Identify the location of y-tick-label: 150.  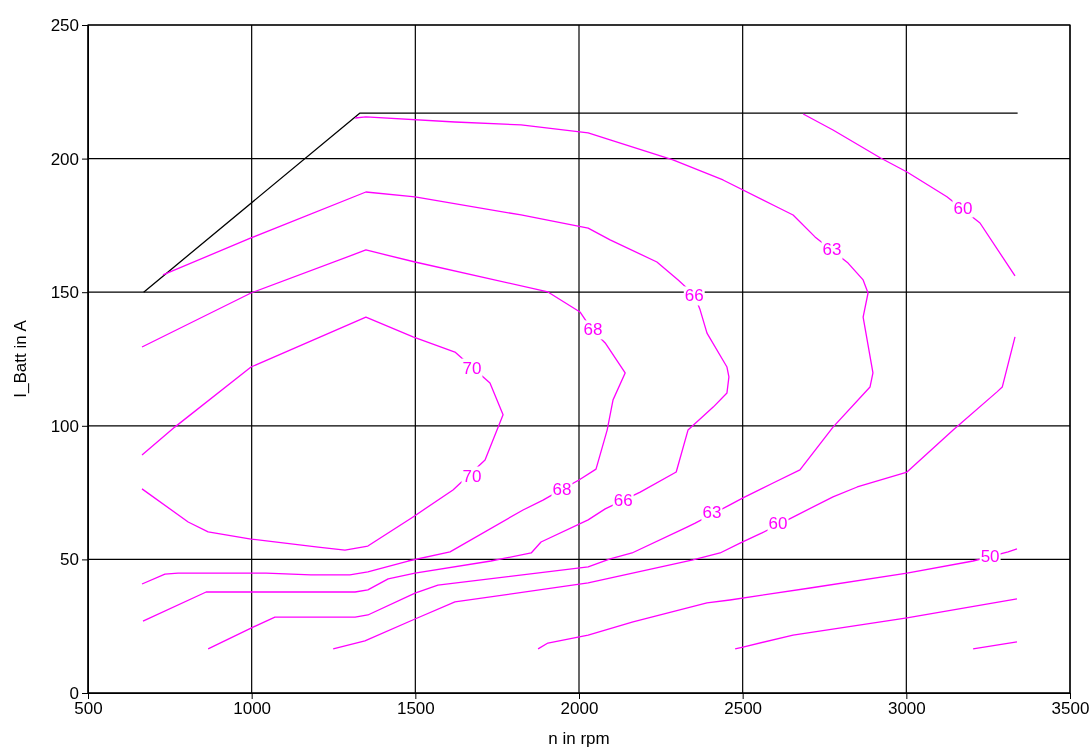
(64, 293).